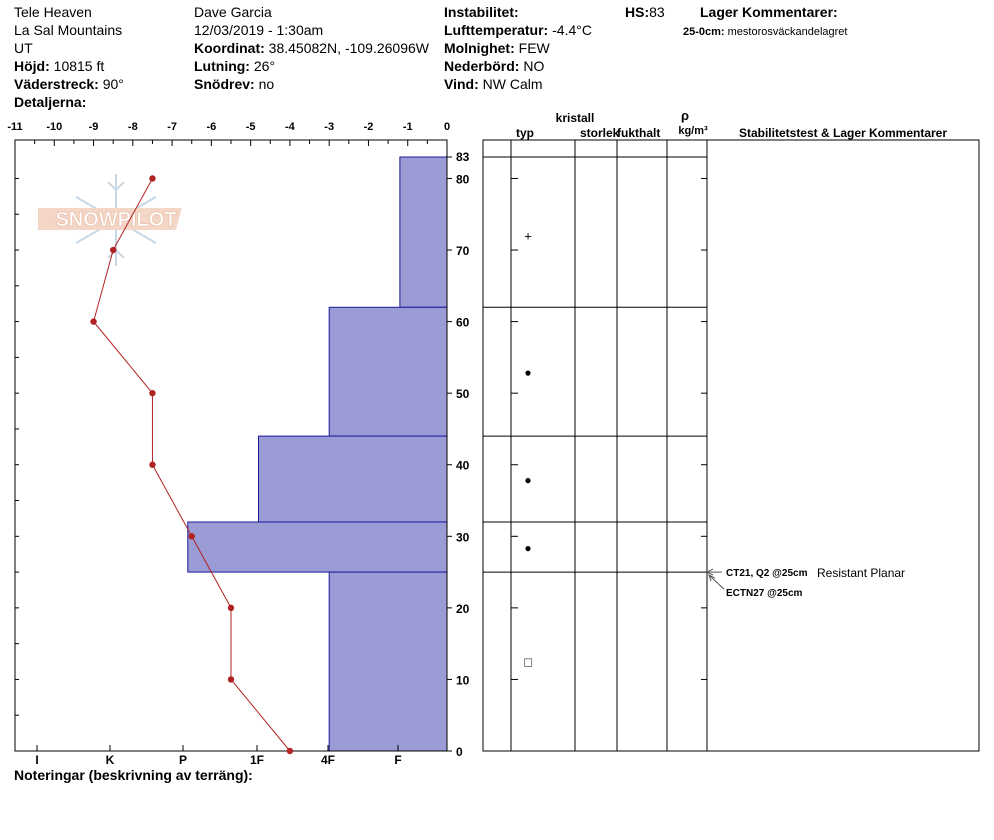 The height and width of the screenshot is (840, 994). I want to click on elevation-label: Höjd:, so click(32, 66).